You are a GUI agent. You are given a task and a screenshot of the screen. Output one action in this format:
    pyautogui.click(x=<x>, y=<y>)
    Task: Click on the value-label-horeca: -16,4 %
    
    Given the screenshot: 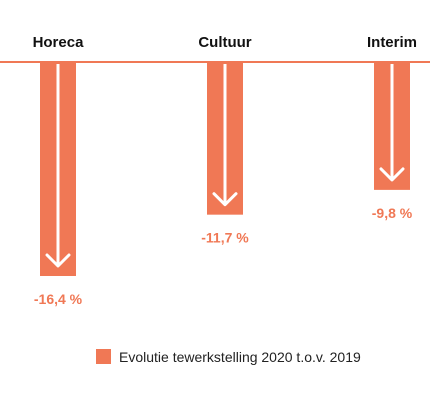 What is the action you would take?
    pyautogui.click(x=58, y=299)
    